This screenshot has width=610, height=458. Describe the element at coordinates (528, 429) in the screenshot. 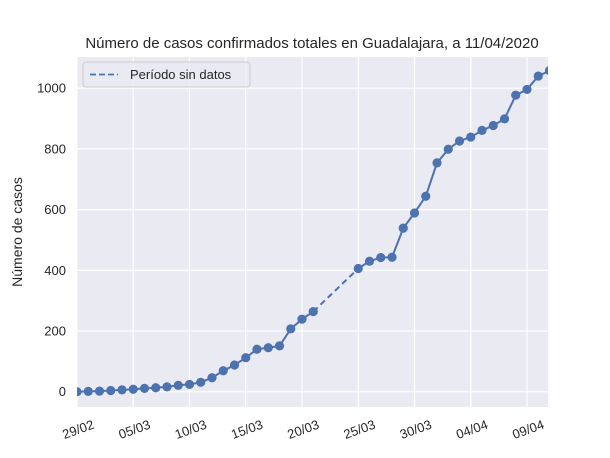

I see `x-tick-label: 09/04` at that location.